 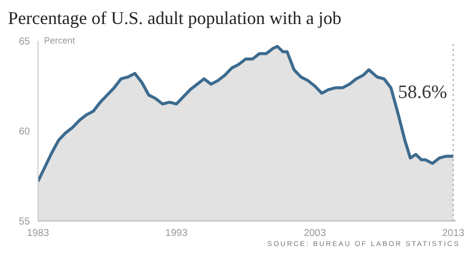 What do you see at coordinates (24, 132) in the screenshot?
I see `y-tick-label: 60` at bounding box center [24, 132].